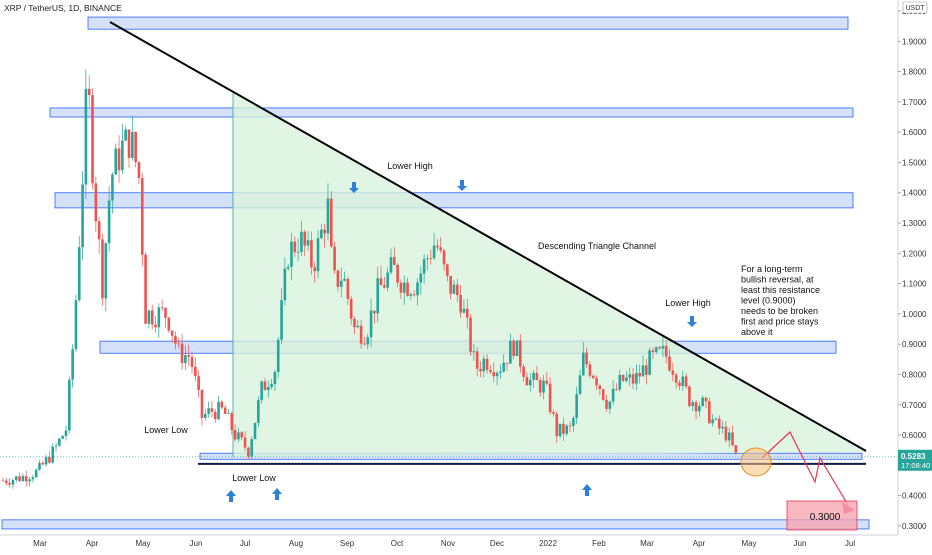 Image resolution: width=932 pixels, height=555 pixels. What do you see at coordinates (688, 303) in the screenshot?
I see `label-lower-high-2: Lower High` at bounding box center [688, 303].